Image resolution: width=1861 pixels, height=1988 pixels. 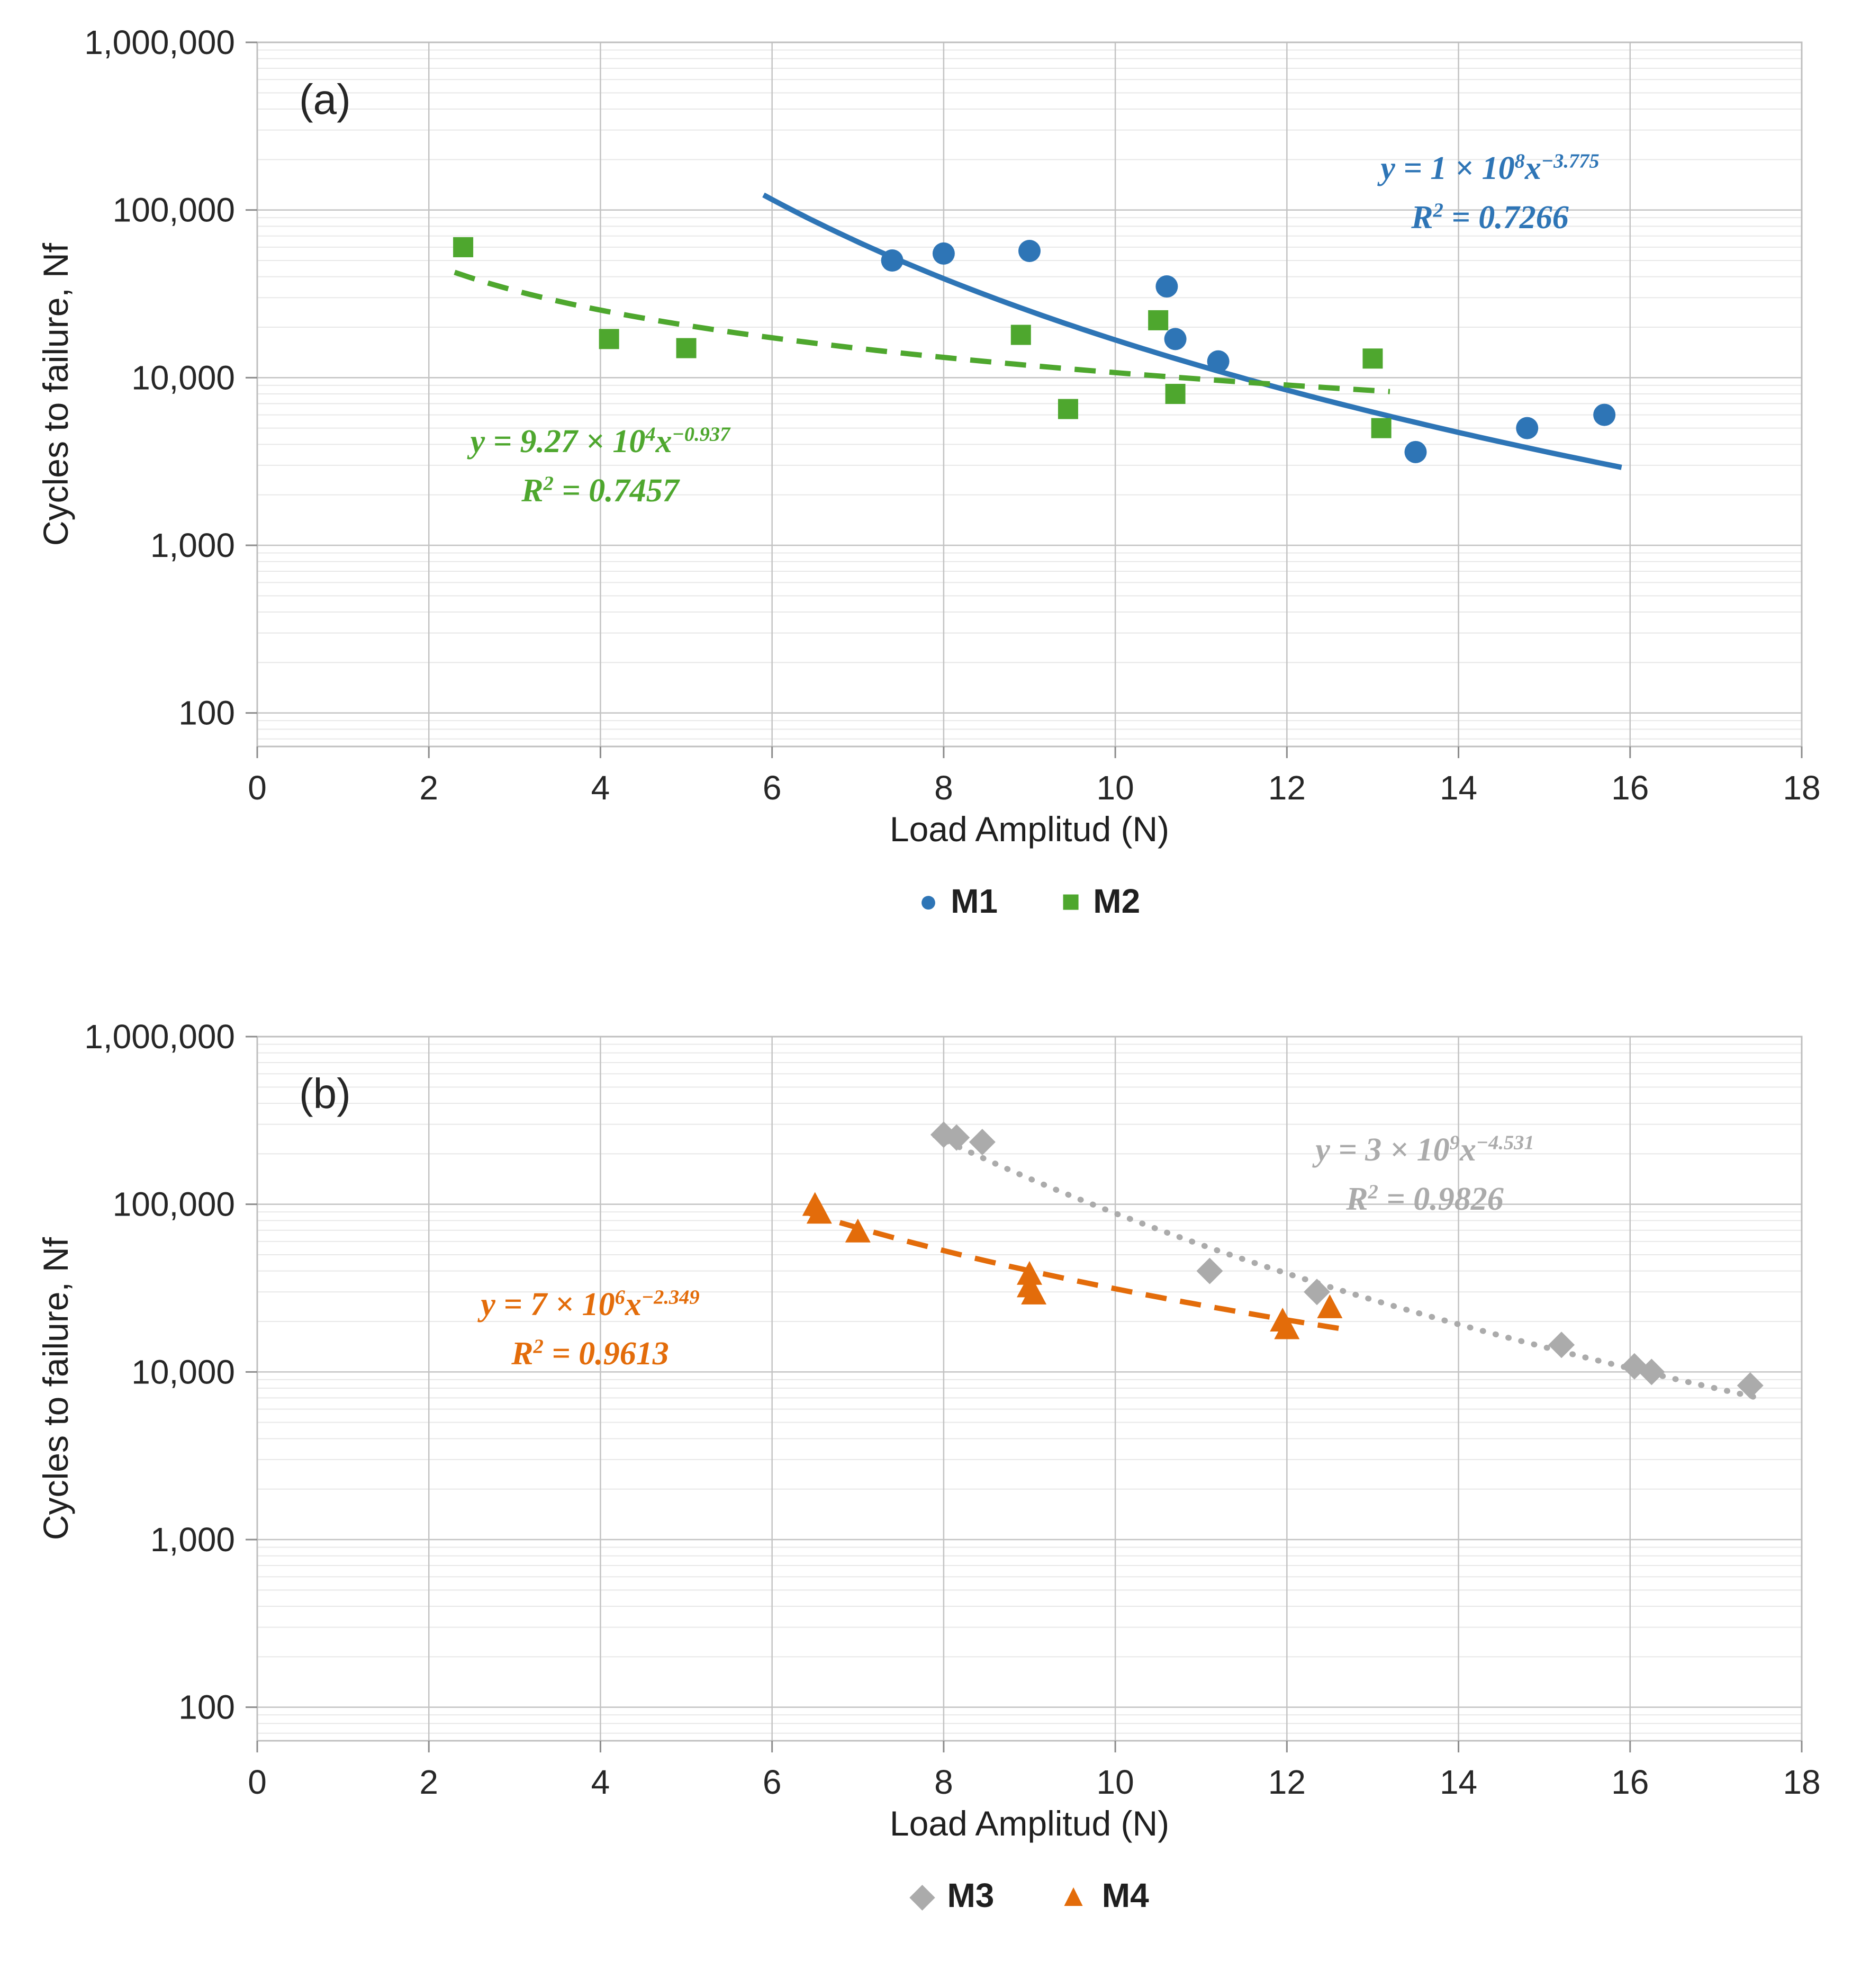 What do you see at coordinates (55, 394) in the screenshot?
I see `y-axis-title-a: Cycles to failure, Nf` at bounding box center [55, 394].